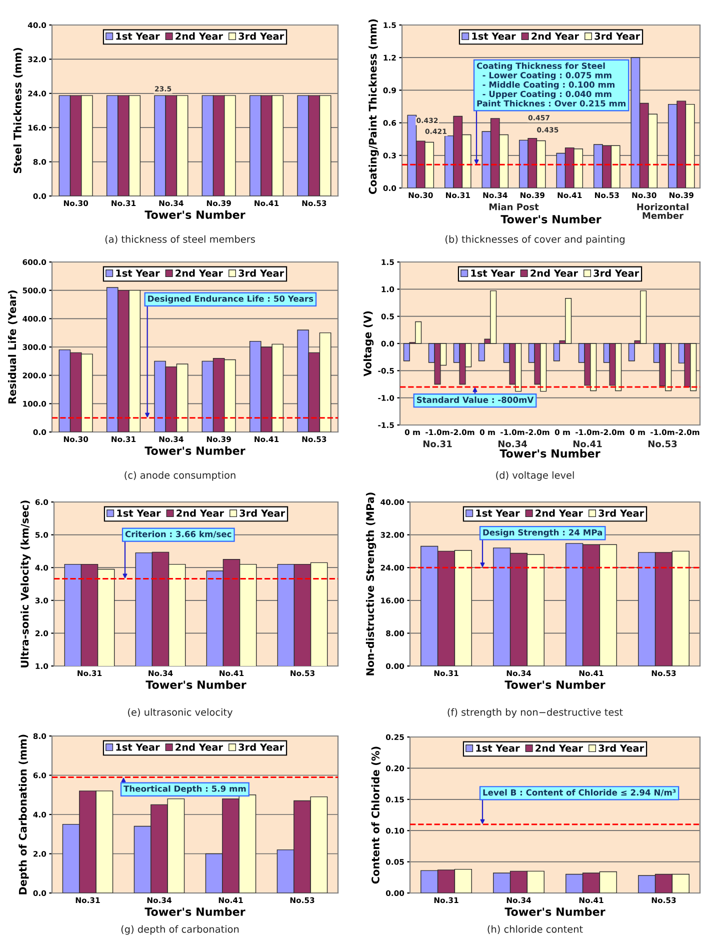 This screenshot has width=707, height=938. I want to click on text: No.41, so click(587, 444).